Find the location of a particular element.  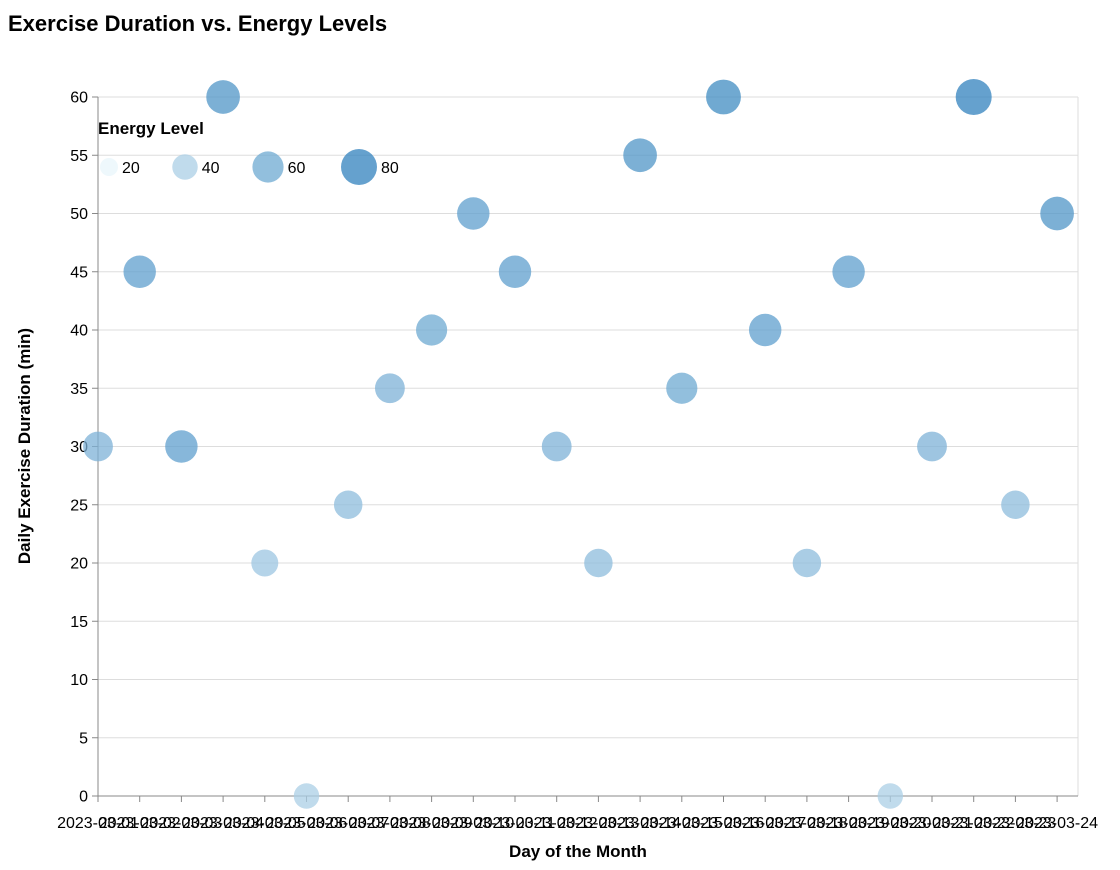

x-tick-label: 2023-03-17 is located at coordinates (765, 823).